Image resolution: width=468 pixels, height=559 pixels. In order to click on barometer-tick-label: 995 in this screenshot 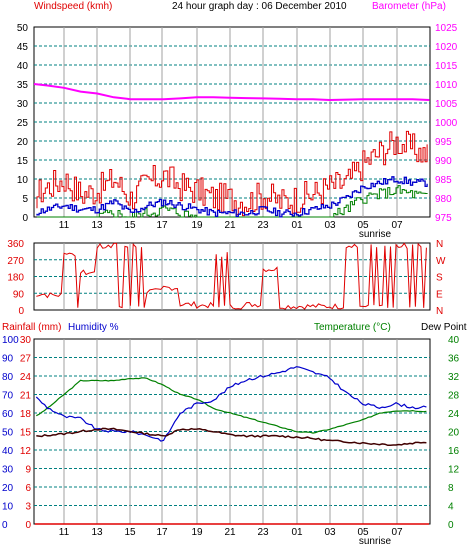, I will do `click(443, 142)`.